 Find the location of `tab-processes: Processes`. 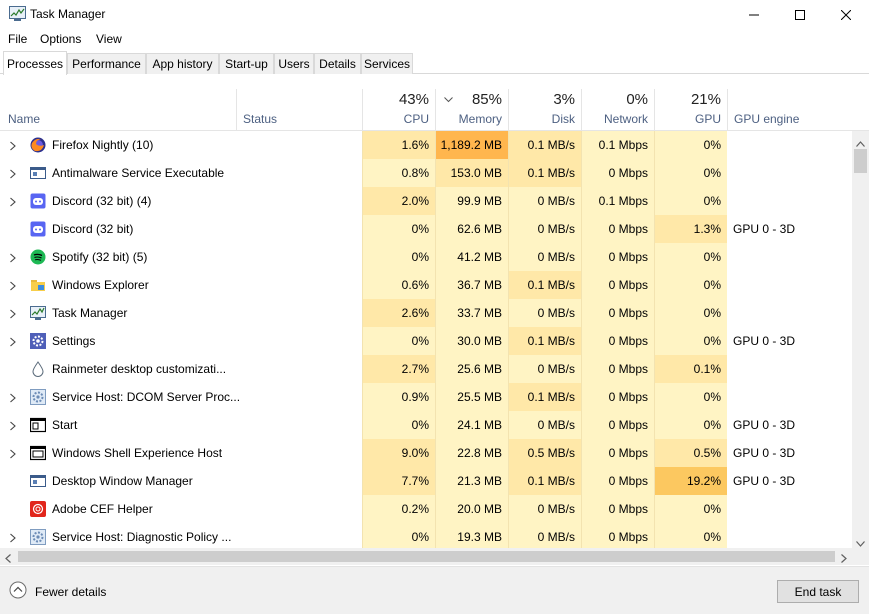

tab-processes: Processes is located at coordinates (35, 63).